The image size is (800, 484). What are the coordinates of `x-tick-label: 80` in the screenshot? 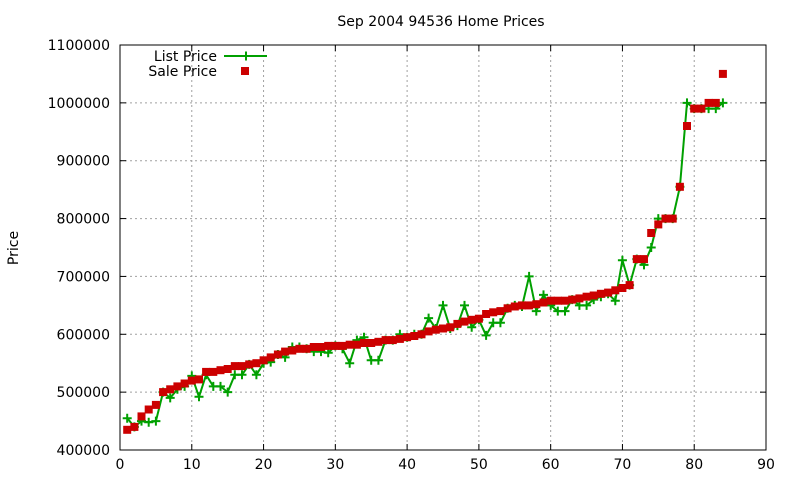 It's located at (694, 465).